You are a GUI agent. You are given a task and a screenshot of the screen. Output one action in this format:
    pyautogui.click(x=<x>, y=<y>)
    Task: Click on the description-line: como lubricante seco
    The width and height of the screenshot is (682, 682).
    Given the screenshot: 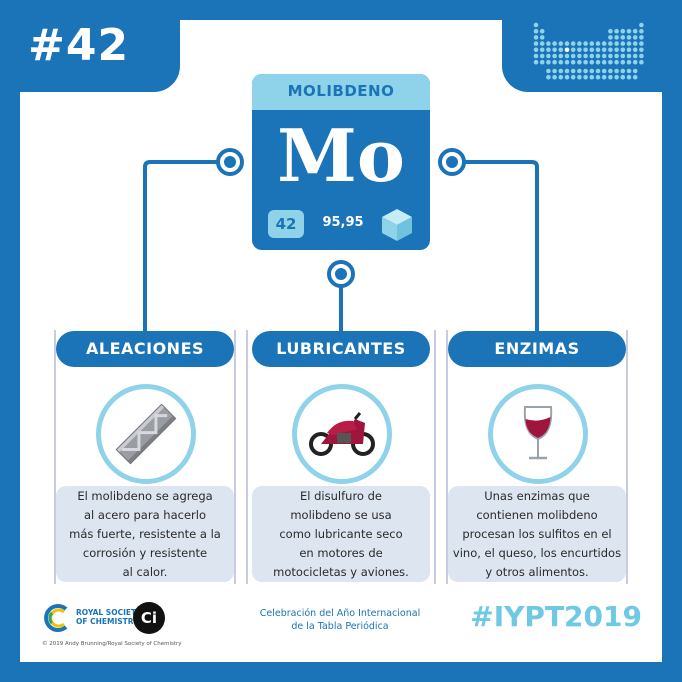 What is the action you would take?
    pyautogui.click(x=341, y=534)
    